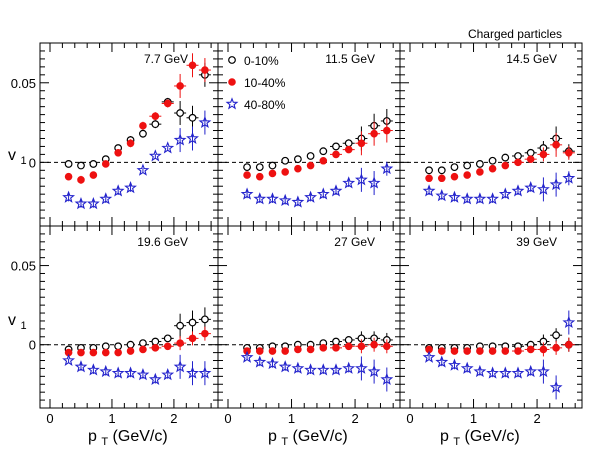  I want to click on panel-title: 19.6 GeV, so click(162, 242).